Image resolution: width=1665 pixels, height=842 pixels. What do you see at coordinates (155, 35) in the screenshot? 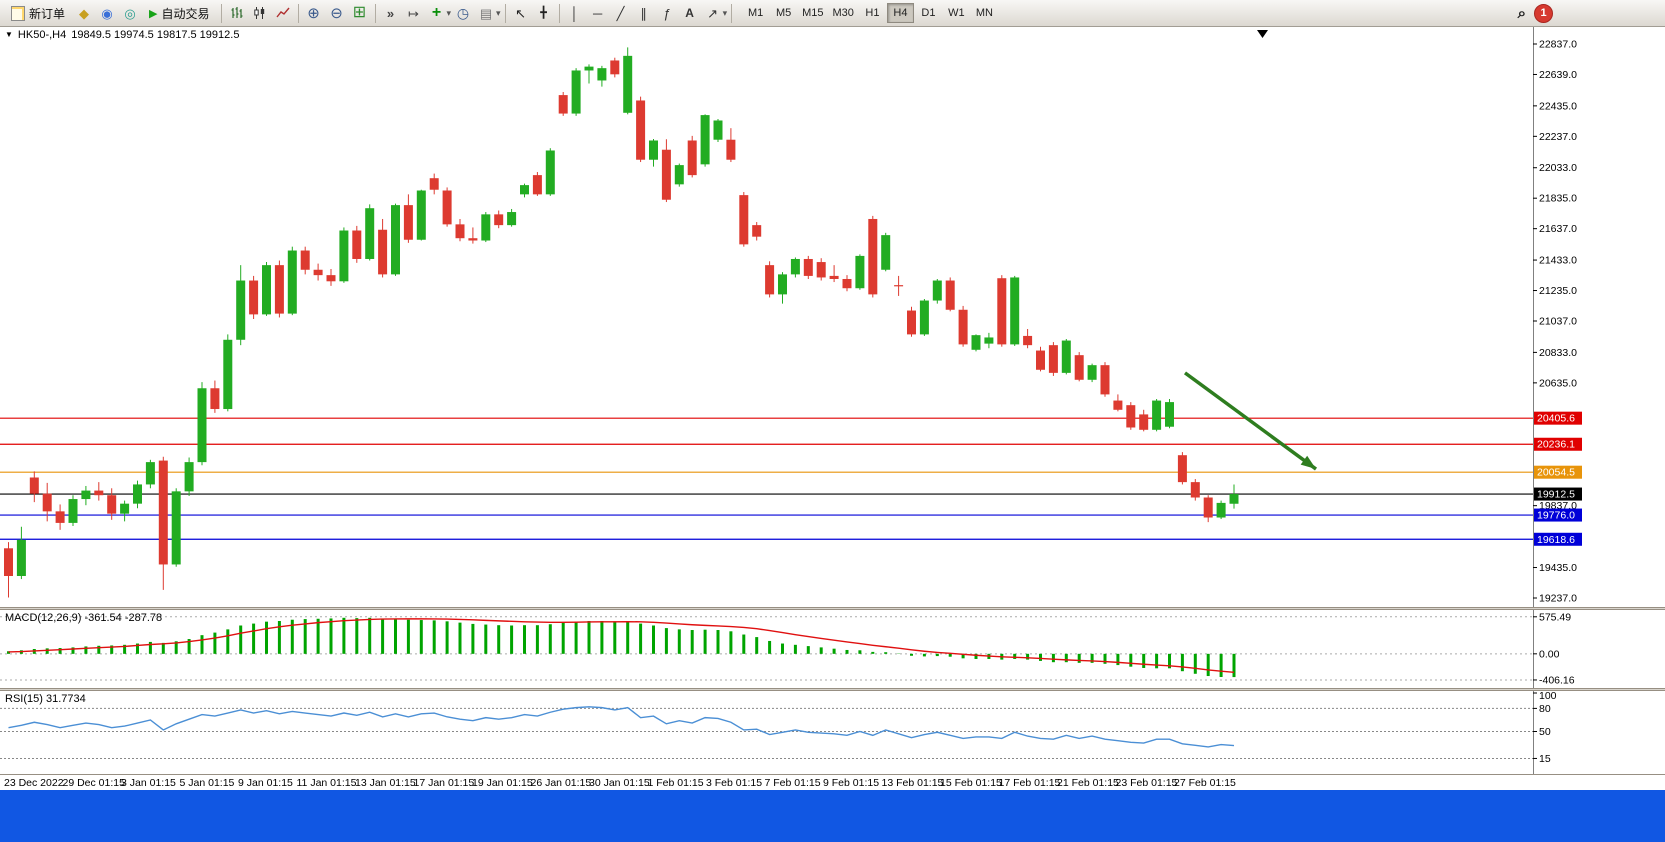
I see `ohlc-readout: 19849.5 19974.5 19817.5 19912.5` at bounding box center [155, 35].